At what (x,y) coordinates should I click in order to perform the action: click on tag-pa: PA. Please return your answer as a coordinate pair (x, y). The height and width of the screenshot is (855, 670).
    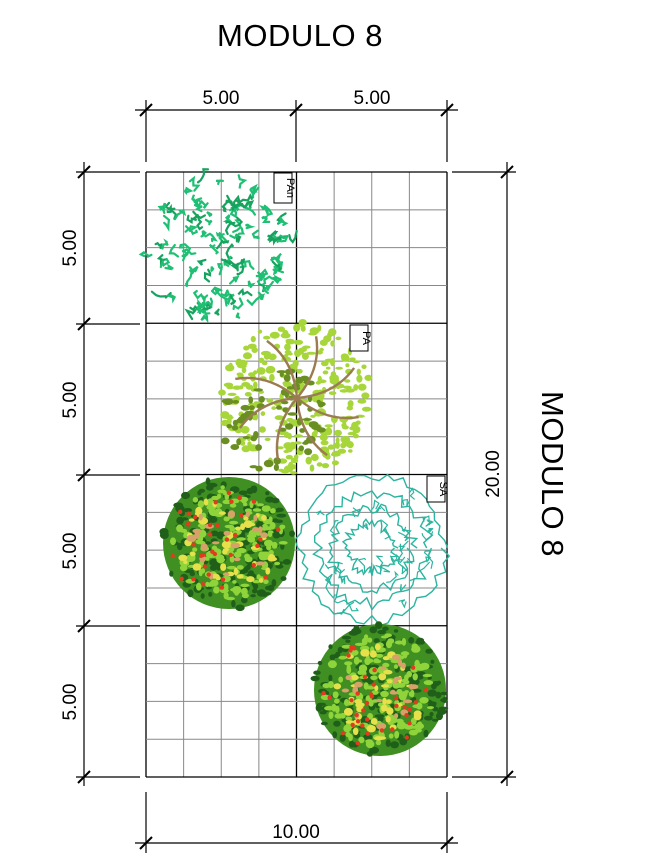
    Looking at the image, I should click on (360, 338).